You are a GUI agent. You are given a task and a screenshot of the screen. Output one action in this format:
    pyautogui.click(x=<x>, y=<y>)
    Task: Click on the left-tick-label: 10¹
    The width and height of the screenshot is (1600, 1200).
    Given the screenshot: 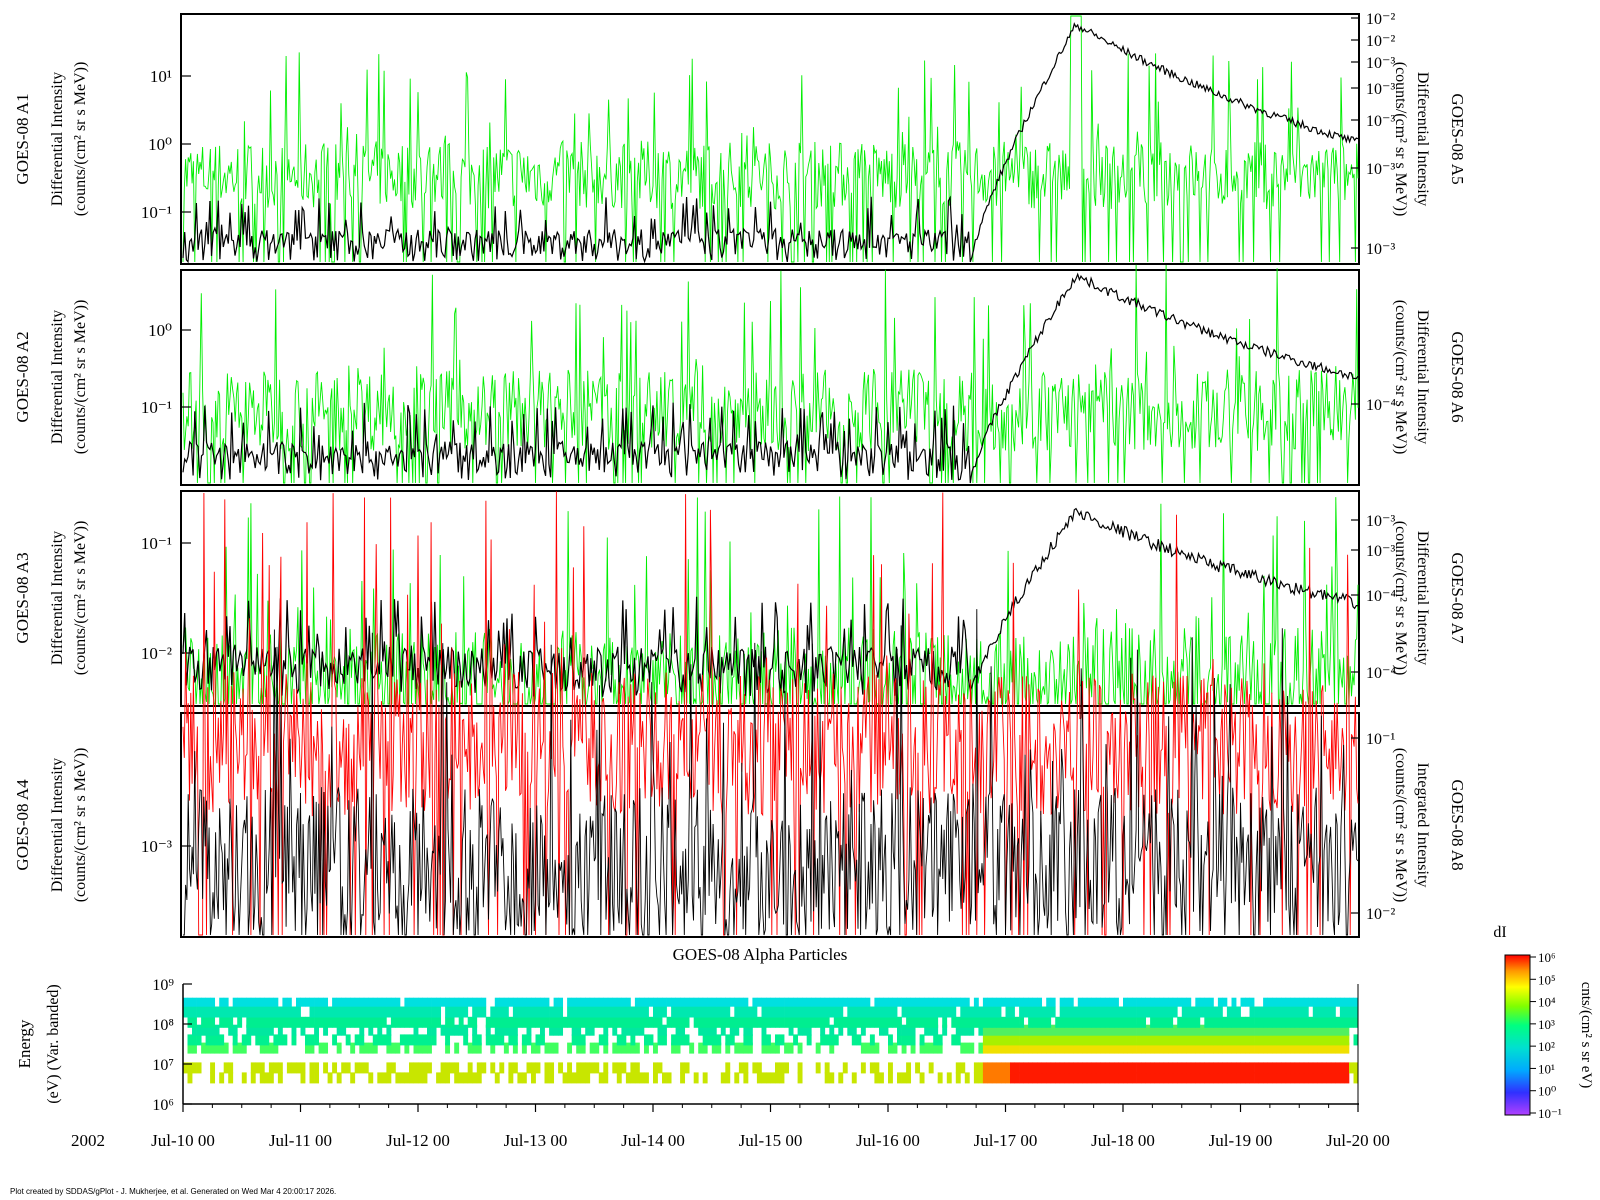 What is the action you would take?
    pyautogui.click(x=161, y=76)
    